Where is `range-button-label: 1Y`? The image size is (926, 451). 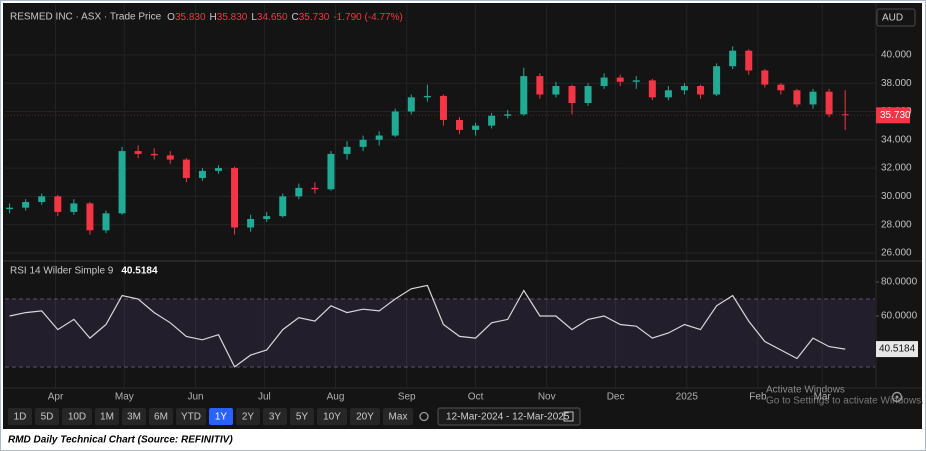
range-button-label: 1Y is located at coordinates (221, 417).